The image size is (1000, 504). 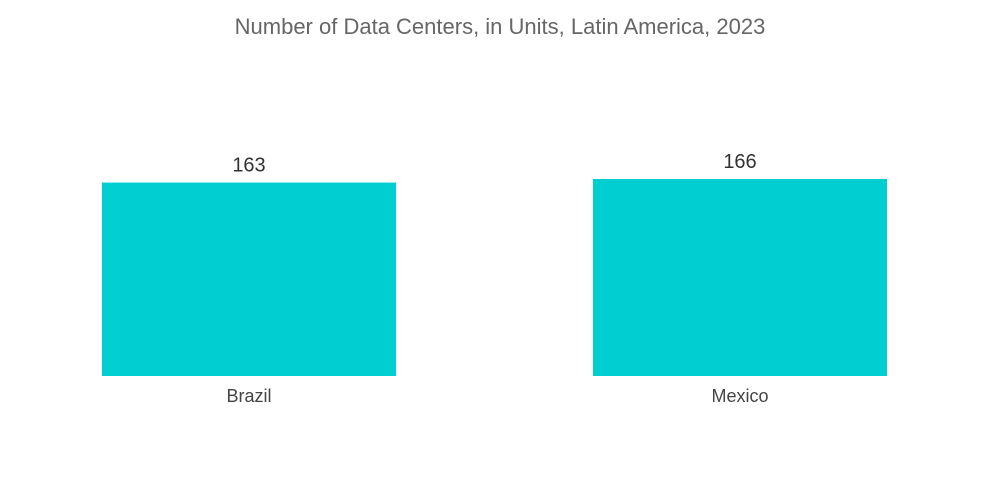 What do you see at coordinates (740, 277) in the screenshot?
I see `bar-mexico` at bounding box center [740, 277].